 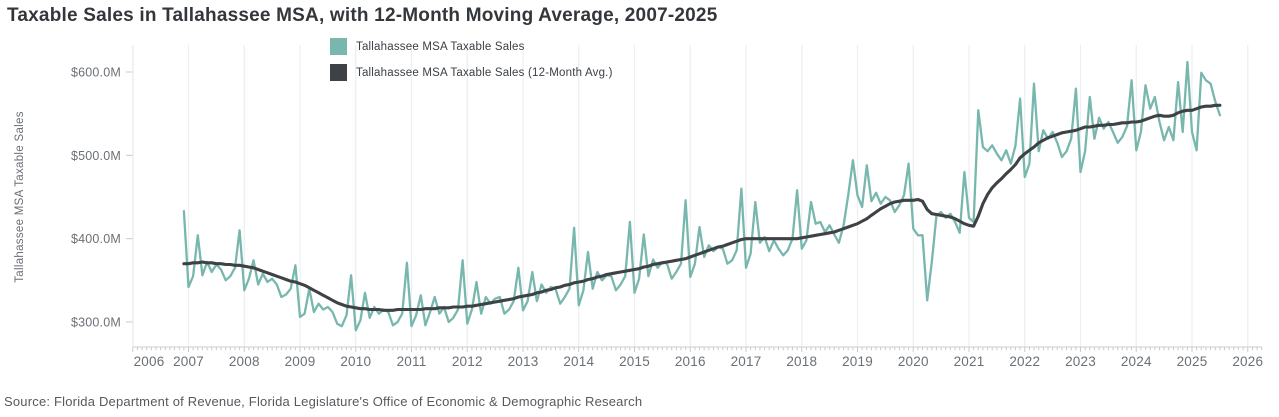 I want to click on x-tick-label: 2011, so click(x=412, y=361).